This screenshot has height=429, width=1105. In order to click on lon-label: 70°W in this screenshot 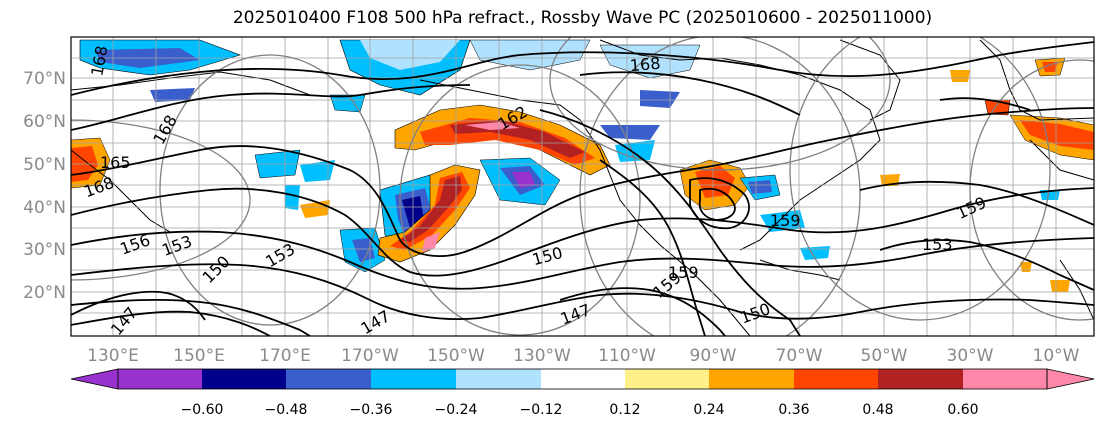, I will do `click(799, 356)`.